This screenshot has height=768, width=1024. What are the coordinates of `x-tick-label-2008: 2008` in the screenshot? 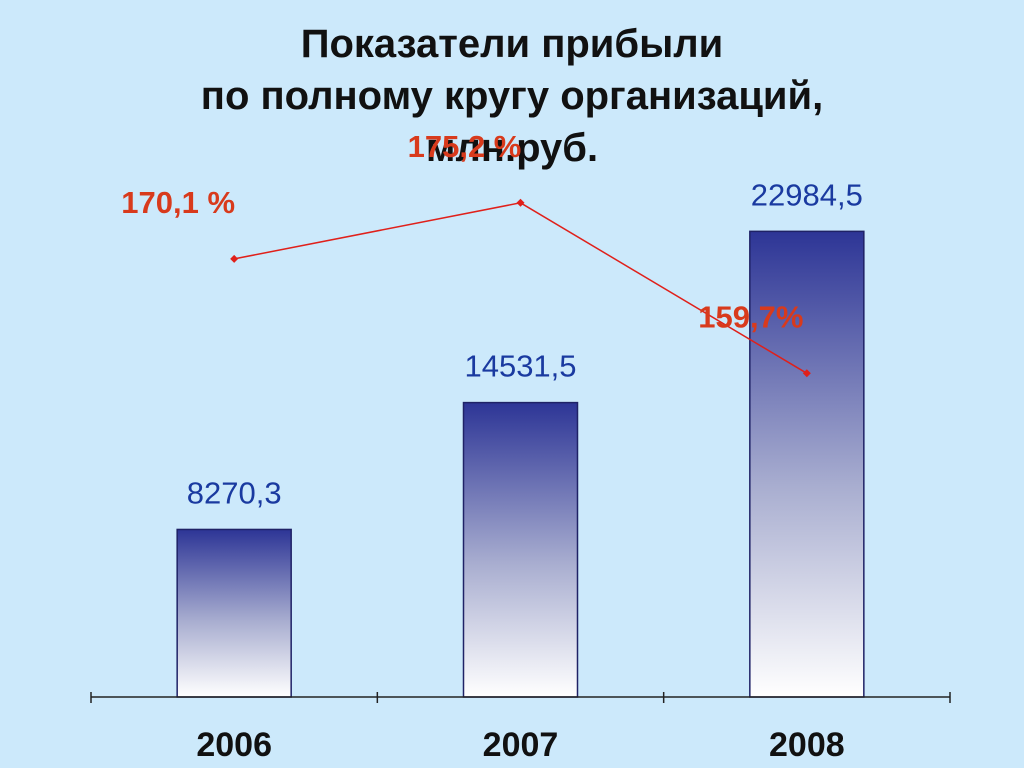 It's located at (807, 745).